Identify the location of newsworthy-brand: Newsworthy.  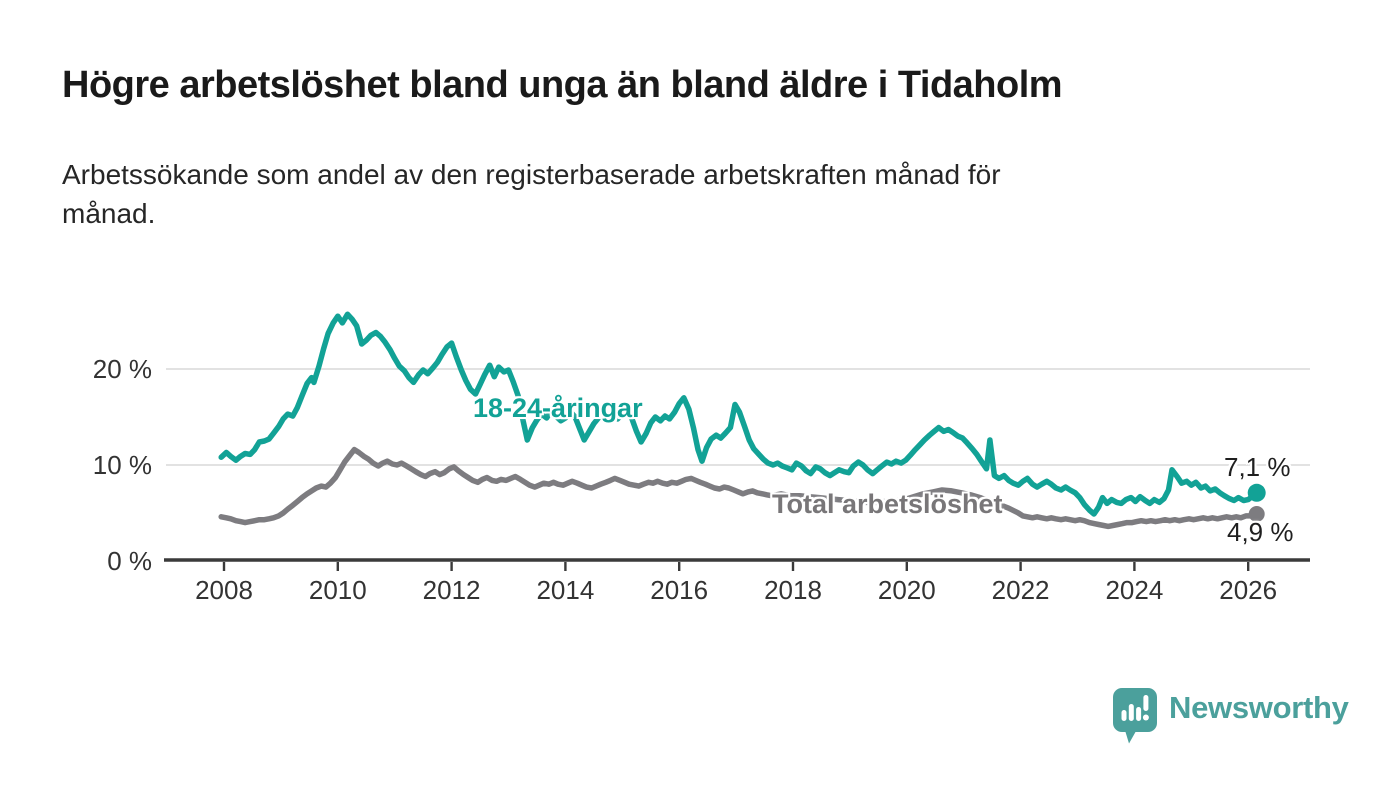
(1232, 717).